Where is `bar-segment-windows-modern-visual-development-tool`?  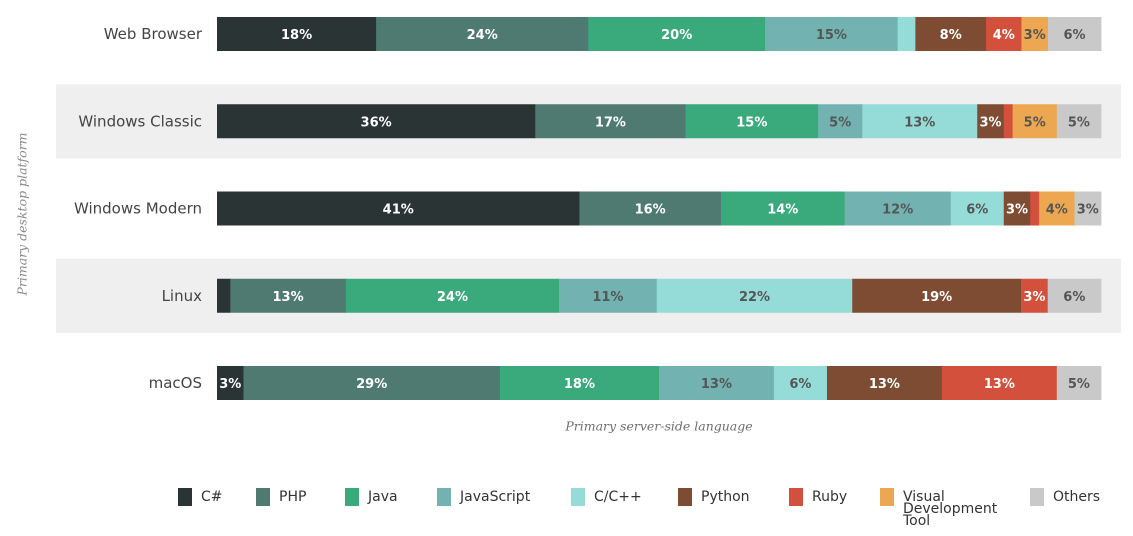
bar-segment-windows-modern-visual-development-tool is located at coordinates (1057, 208).